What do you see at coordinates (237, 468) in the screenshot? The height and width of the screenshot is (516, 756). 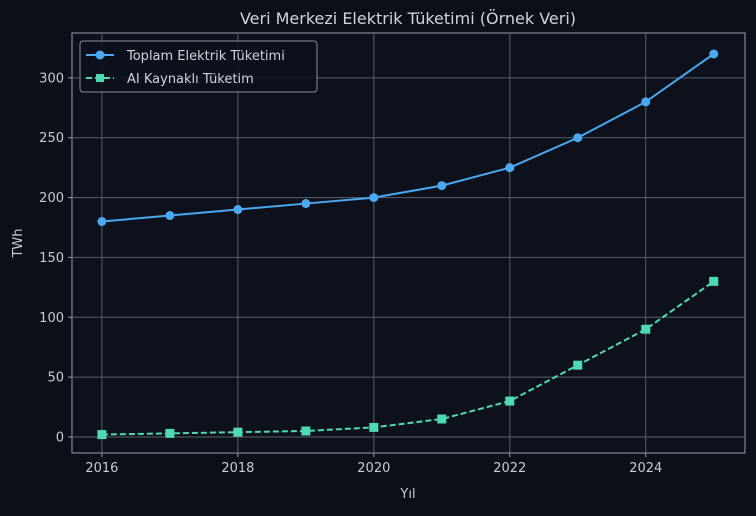 I see `x-tick-label: 2018` at bounding box center [237, 468].